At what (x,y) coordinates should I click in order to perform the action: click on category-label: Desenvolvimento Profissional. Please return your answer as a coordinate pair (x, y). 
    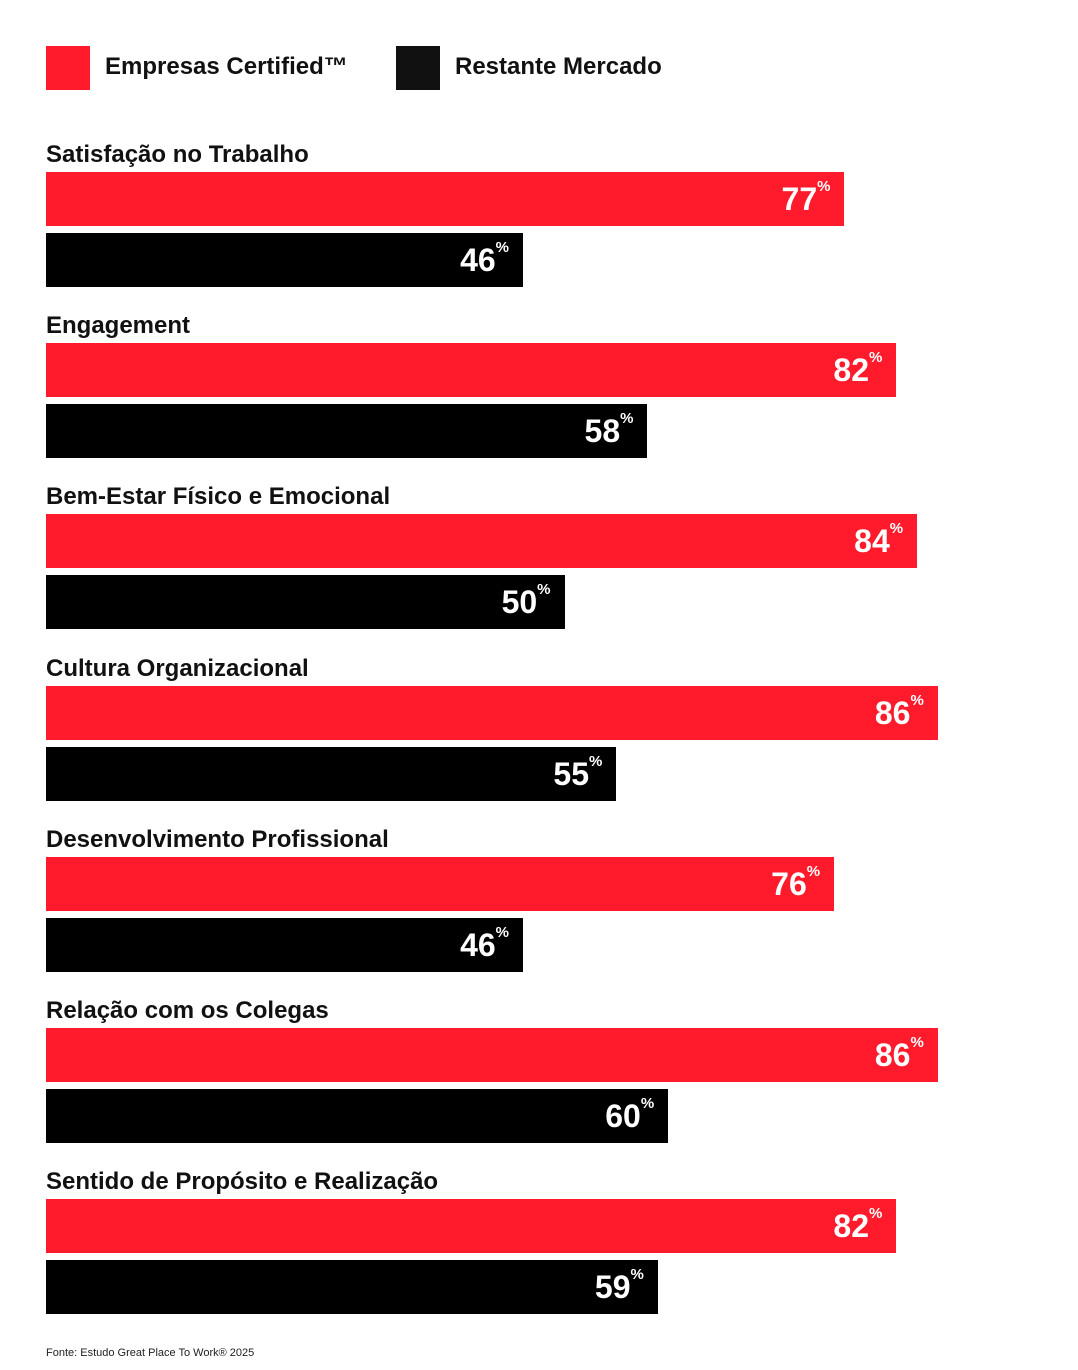
    Looking at the image, I should click on (217, 839).